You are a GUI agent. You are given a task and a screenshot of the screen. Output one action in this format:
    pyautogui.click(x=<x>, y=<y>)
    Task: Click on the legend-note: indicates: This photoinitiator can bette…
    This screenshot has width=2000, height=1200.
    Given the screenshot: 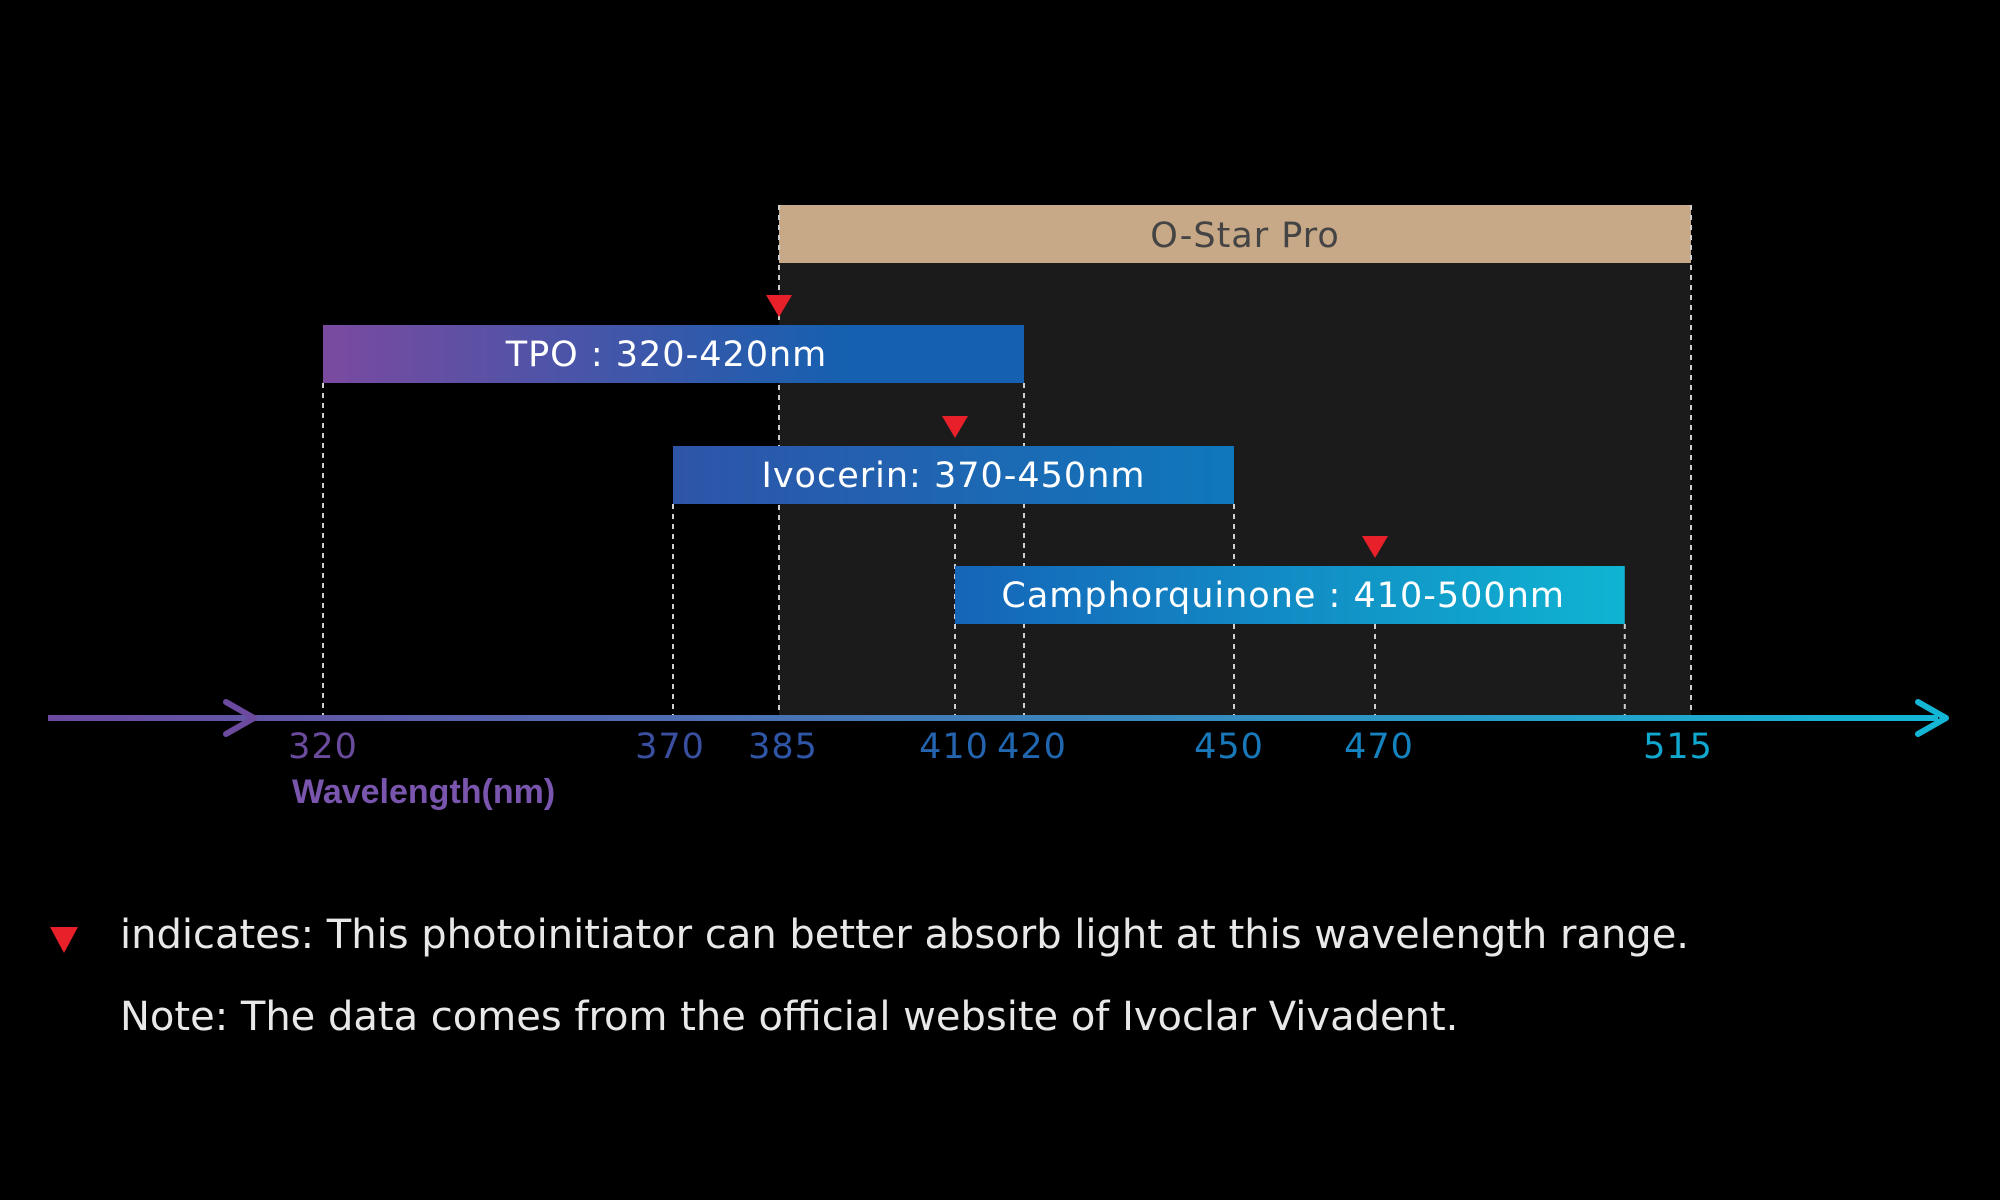 What is the action you would take?
    pyautogui.click(x=905, y=935)
    